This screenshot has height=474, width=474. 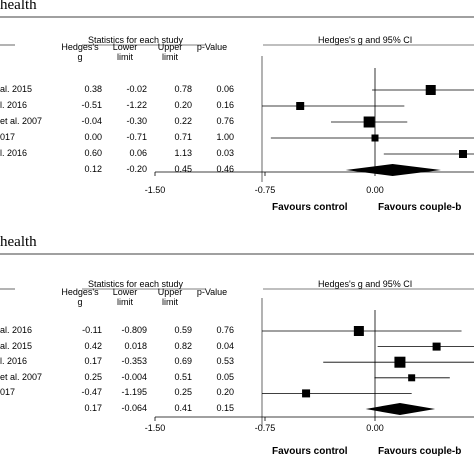 What do you see at coordinates (136, 137) in the screenshot?
I see `study-lower: -0.71` at bounding box center [136, 137].